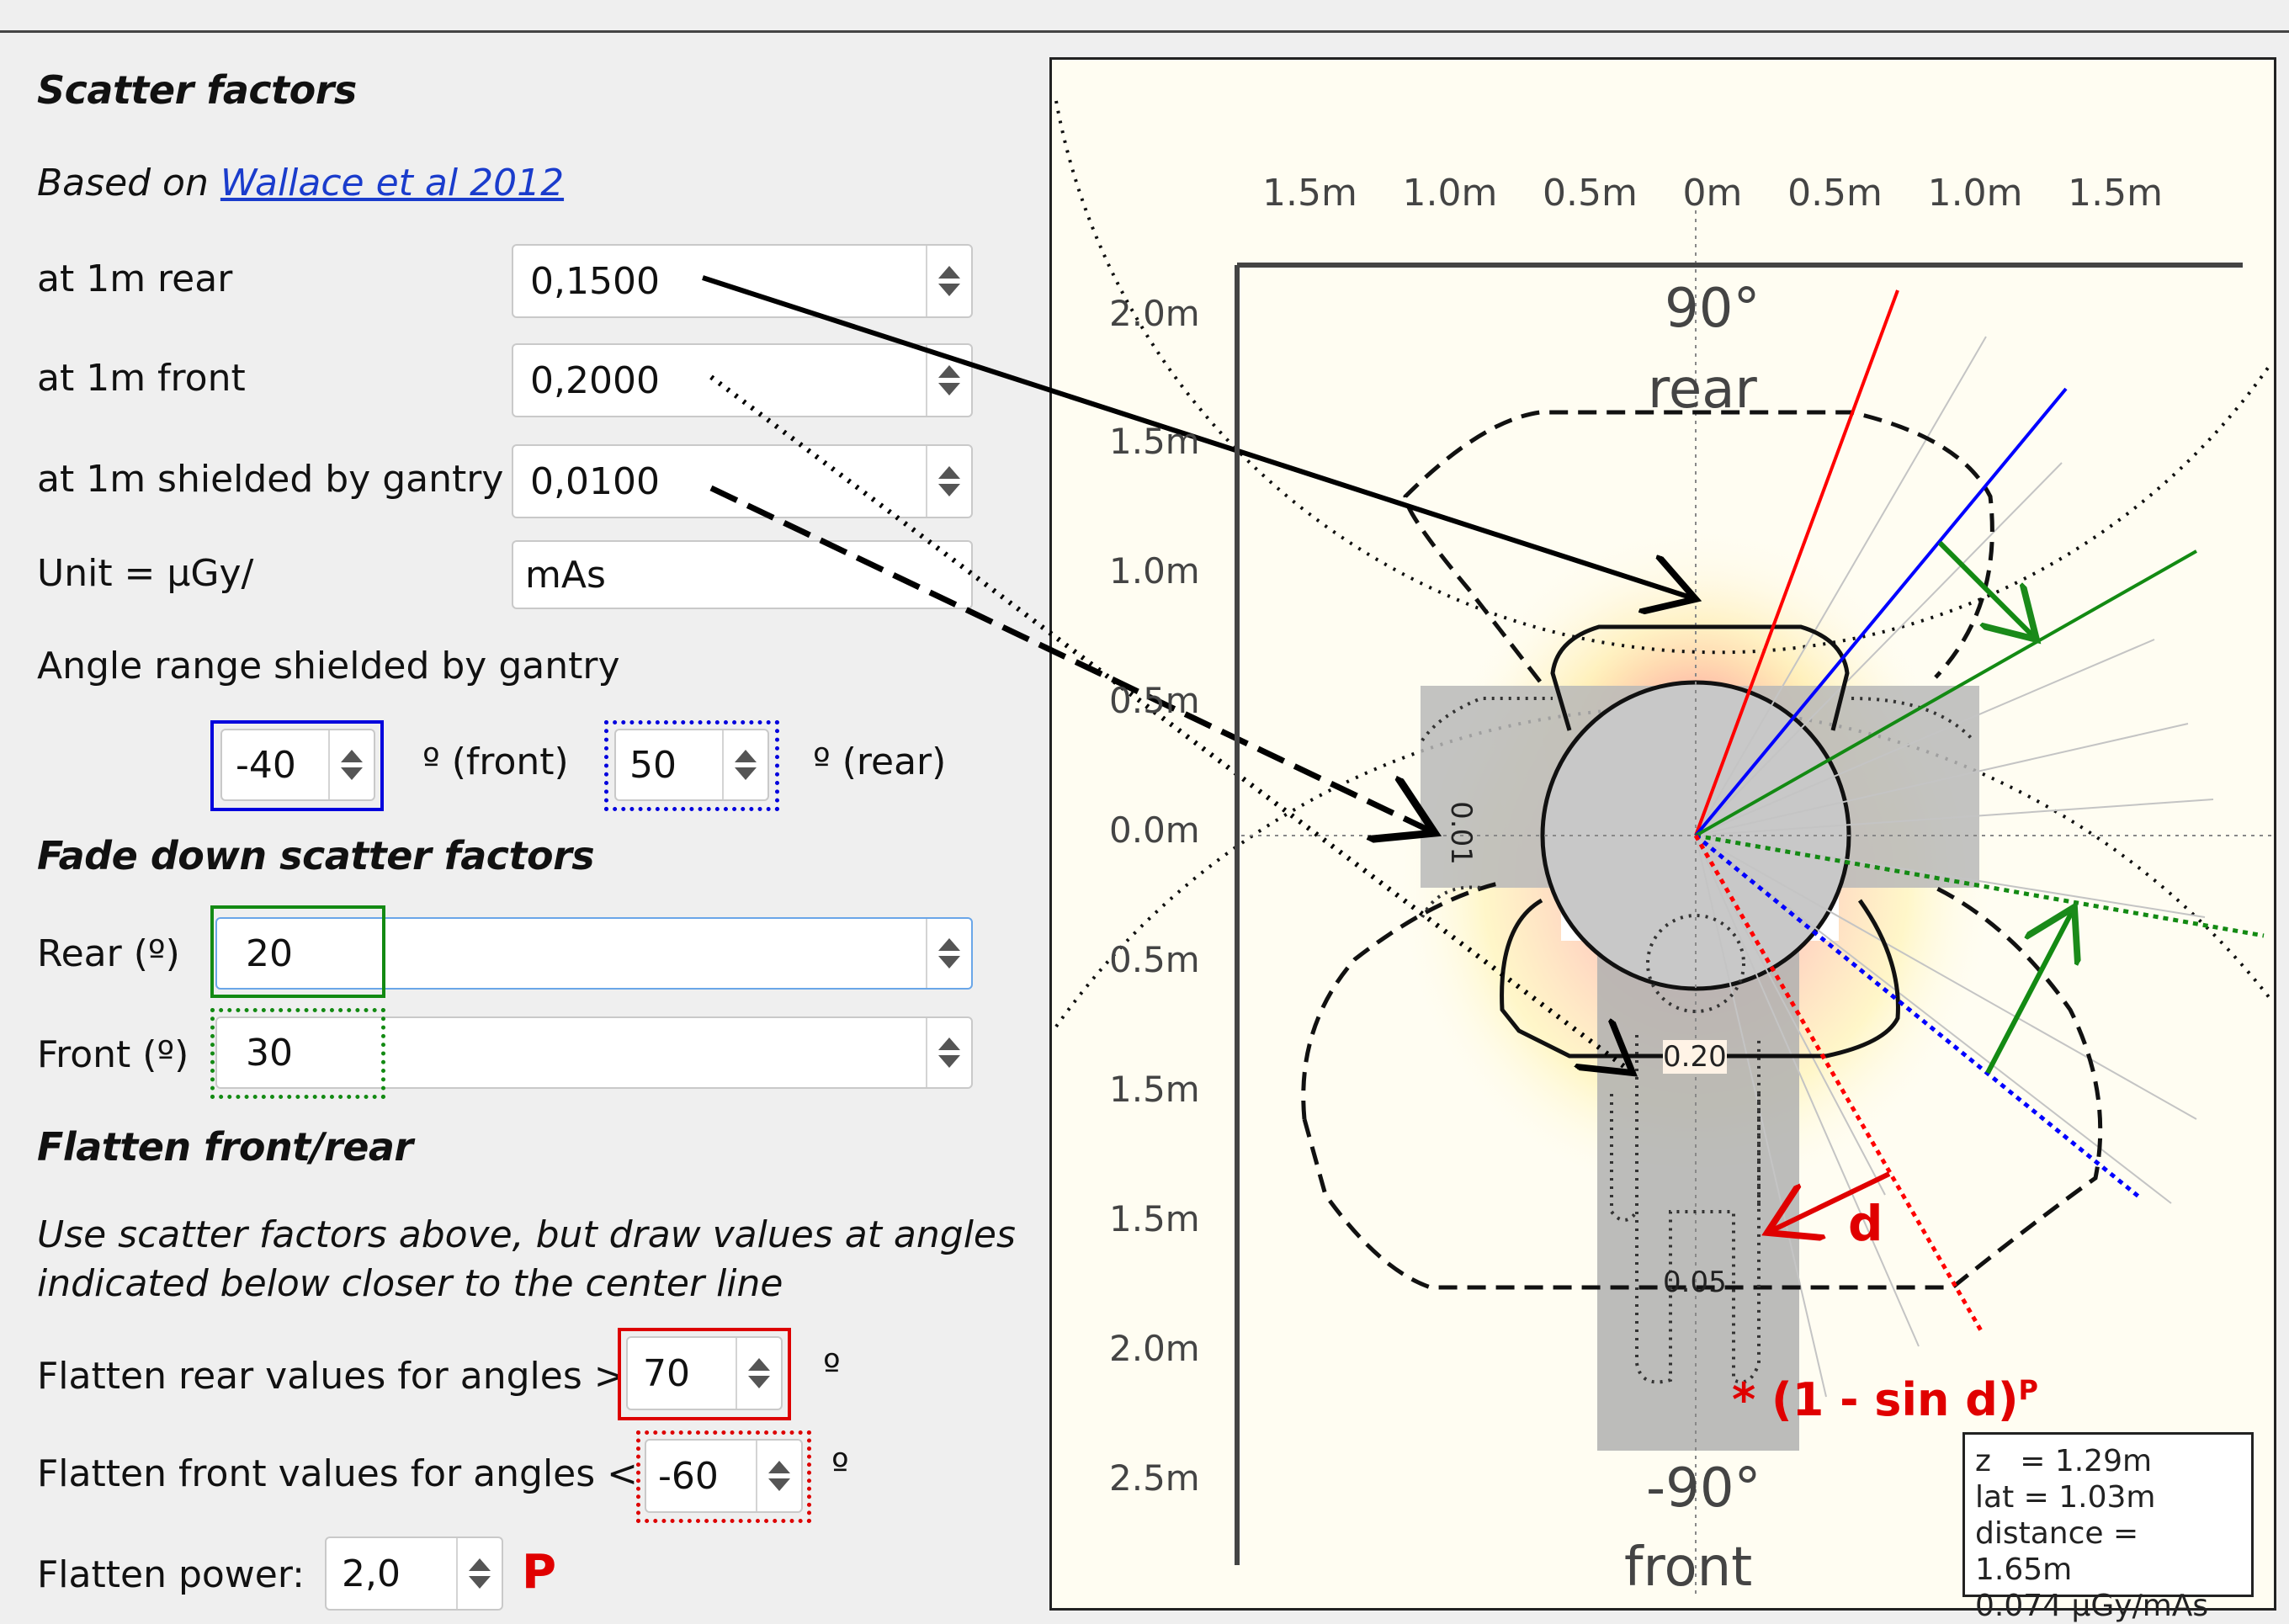  I want to click on fade-front-spin-arrows, so click(948, 1052).